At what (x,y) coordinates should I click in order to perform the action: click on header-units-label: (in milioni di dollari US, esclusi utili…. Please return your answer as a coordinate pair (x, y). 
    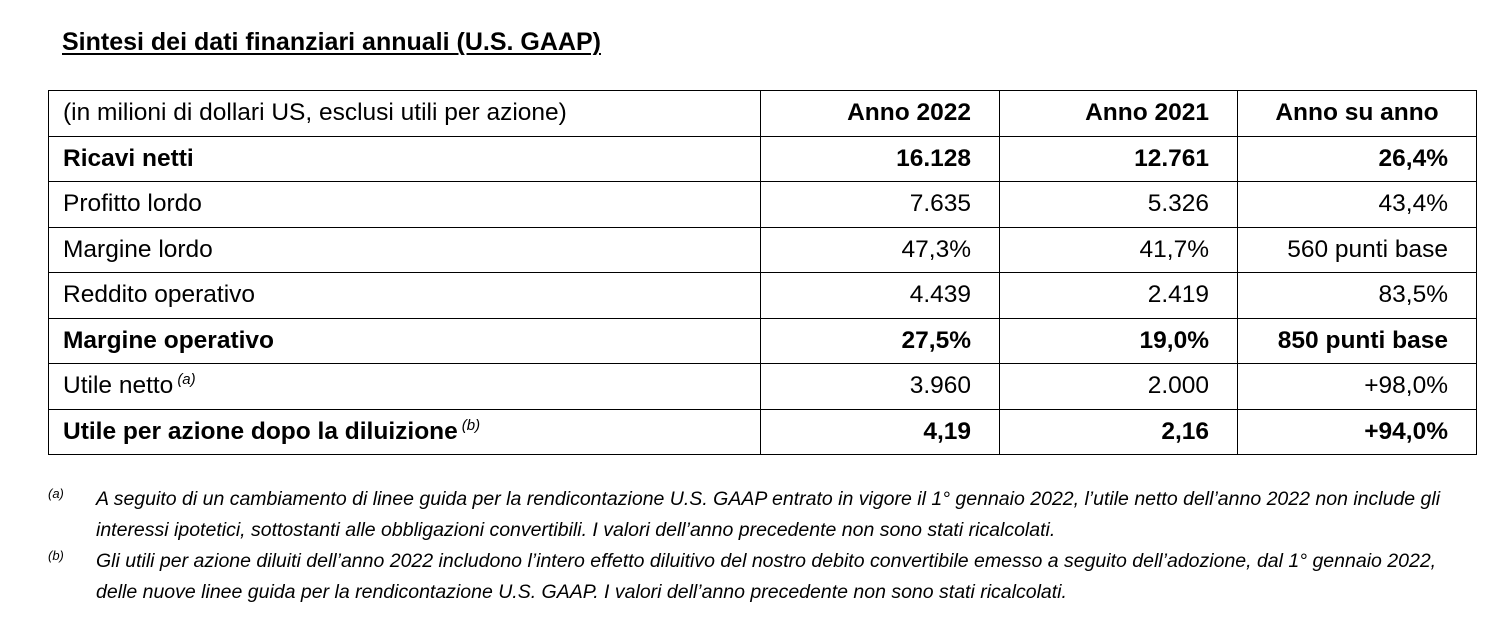
    Looking at the image, I should click on (404, 113).